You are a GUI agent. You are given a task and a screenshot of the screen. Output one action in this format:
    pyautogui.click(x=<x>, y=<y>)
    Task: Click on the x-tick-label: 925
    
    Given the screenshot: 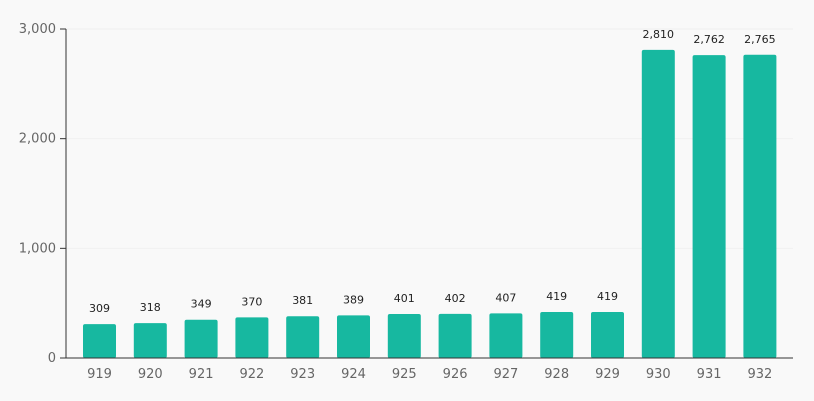 What is the action you would take?
    pyautogui.click(x=404, y=374)
    